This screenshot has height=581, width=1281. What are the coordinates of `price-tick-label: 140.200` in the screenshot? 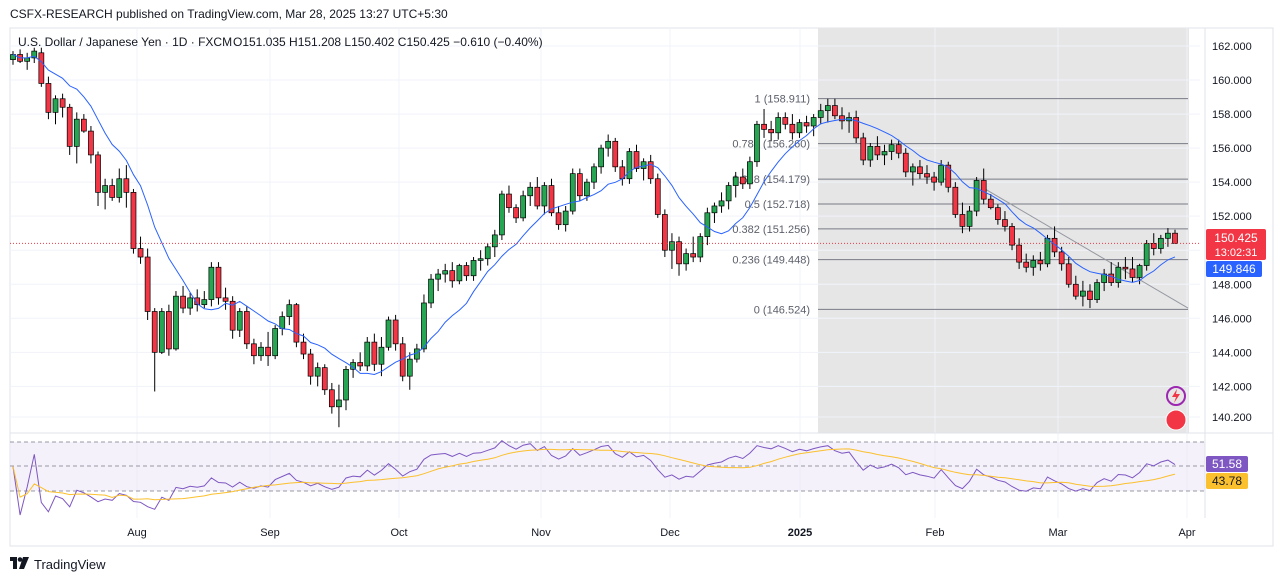 It's located at (1232, 418).